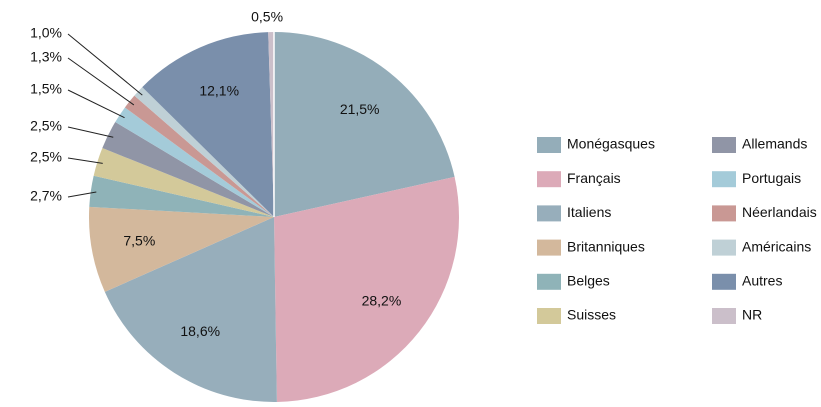  What do you see at coordinates (139, 240) in the screenshot?
I see `slice-label: 7,5%` at bounding box center [139, 240].